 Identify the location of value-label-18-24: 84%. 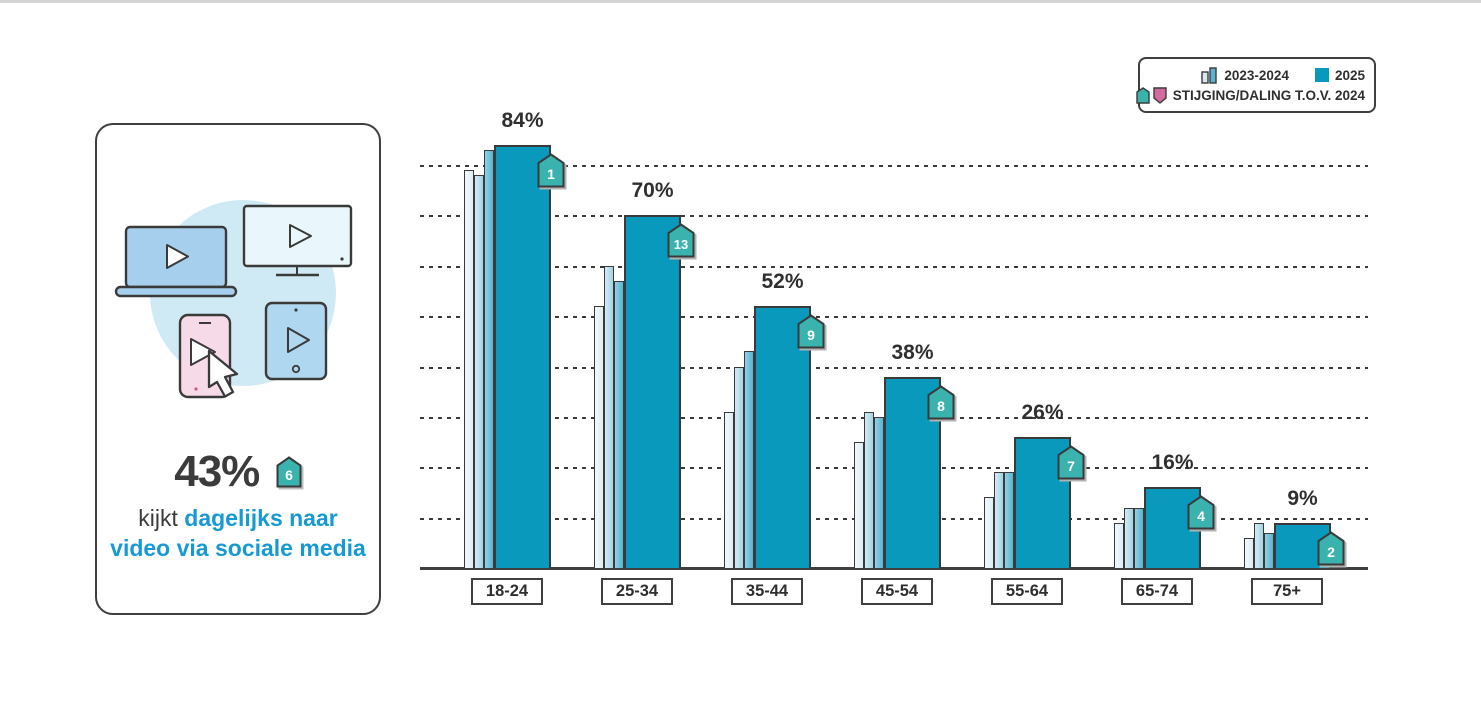
(522, 120).